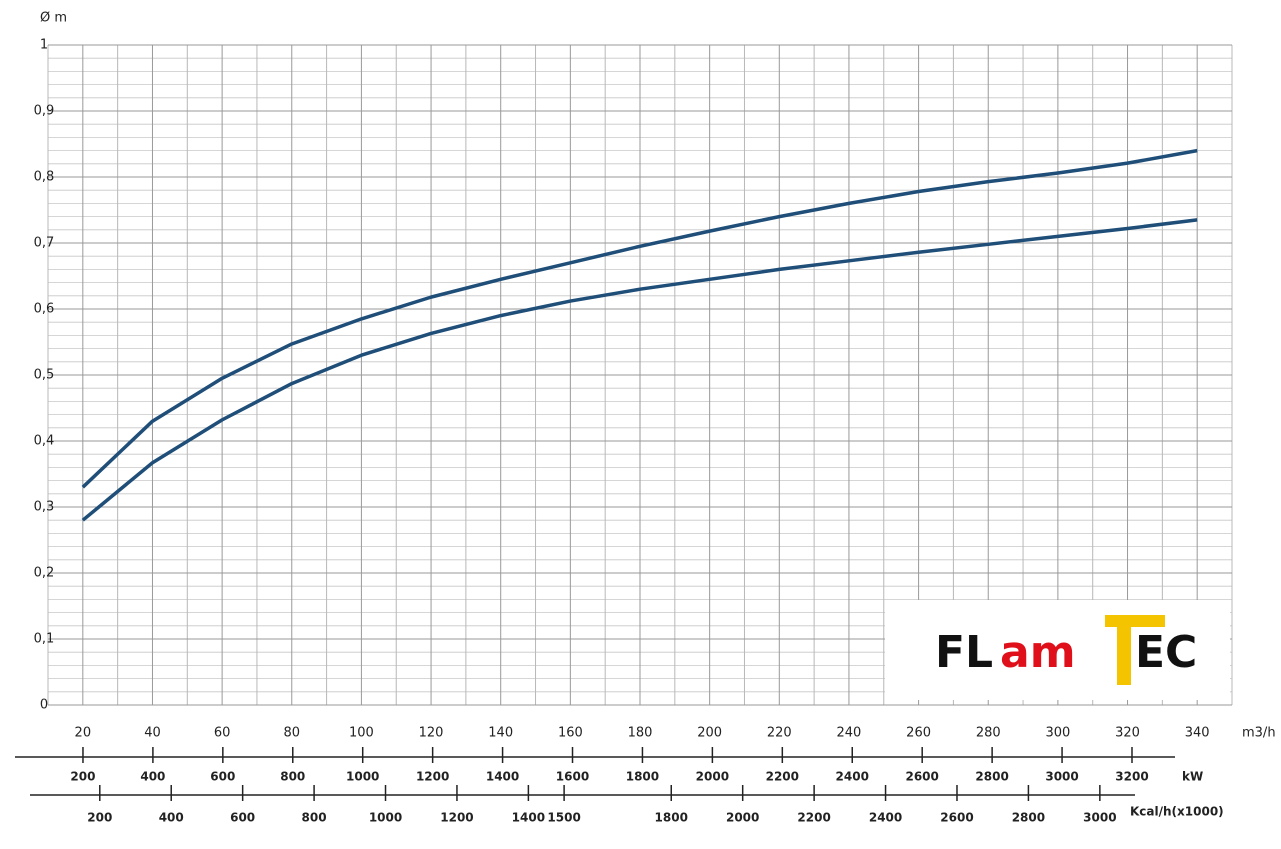 This screenshot has width=1281, height=849. Describe the element at coordinates (44, 507) in the screenshot. I see `y-tick-label: 0,3` at that location.